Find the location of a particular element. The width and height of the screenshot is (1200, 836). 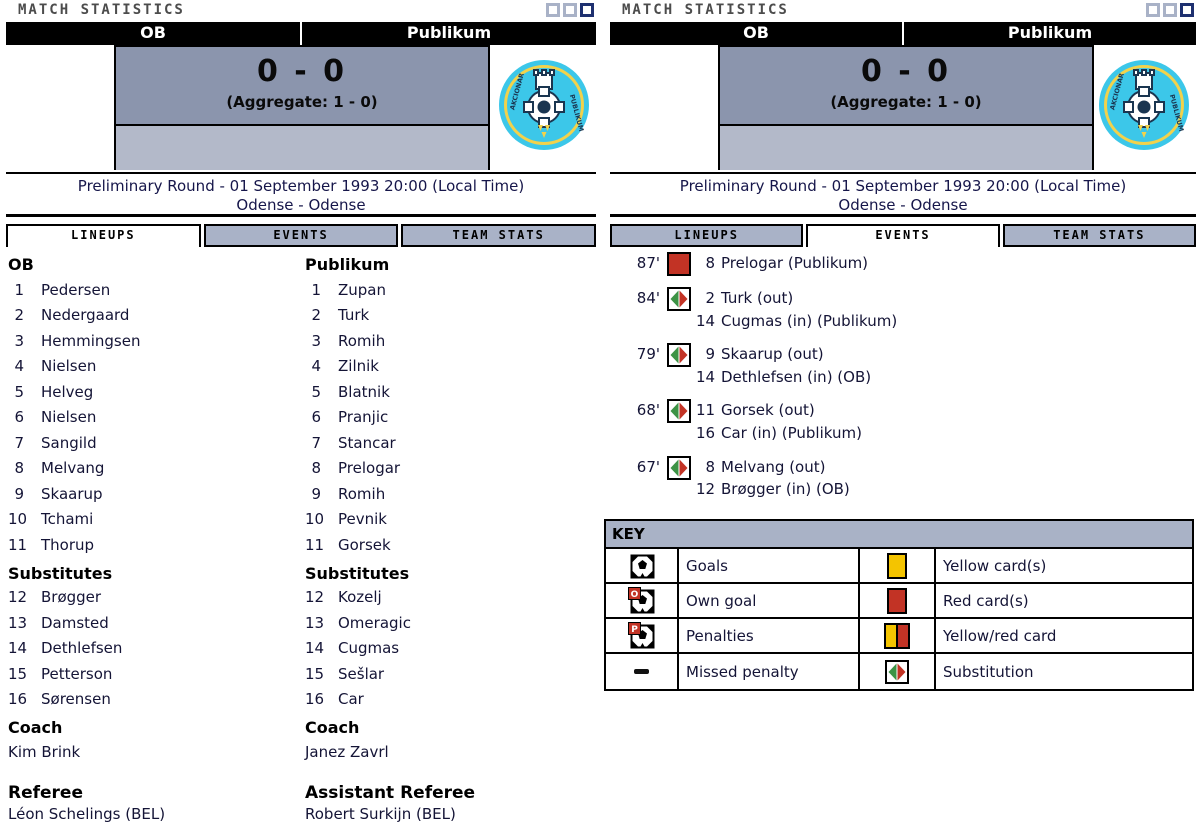

player-name: Thorup is located at coordinates (68, 544).